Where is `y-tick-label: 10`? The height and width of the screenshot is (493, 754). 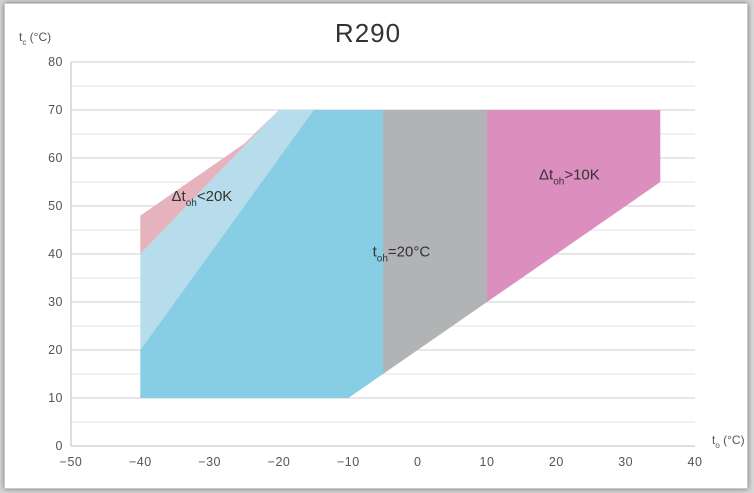 y-tick-label: 10 is located at coordinates (55, 398).